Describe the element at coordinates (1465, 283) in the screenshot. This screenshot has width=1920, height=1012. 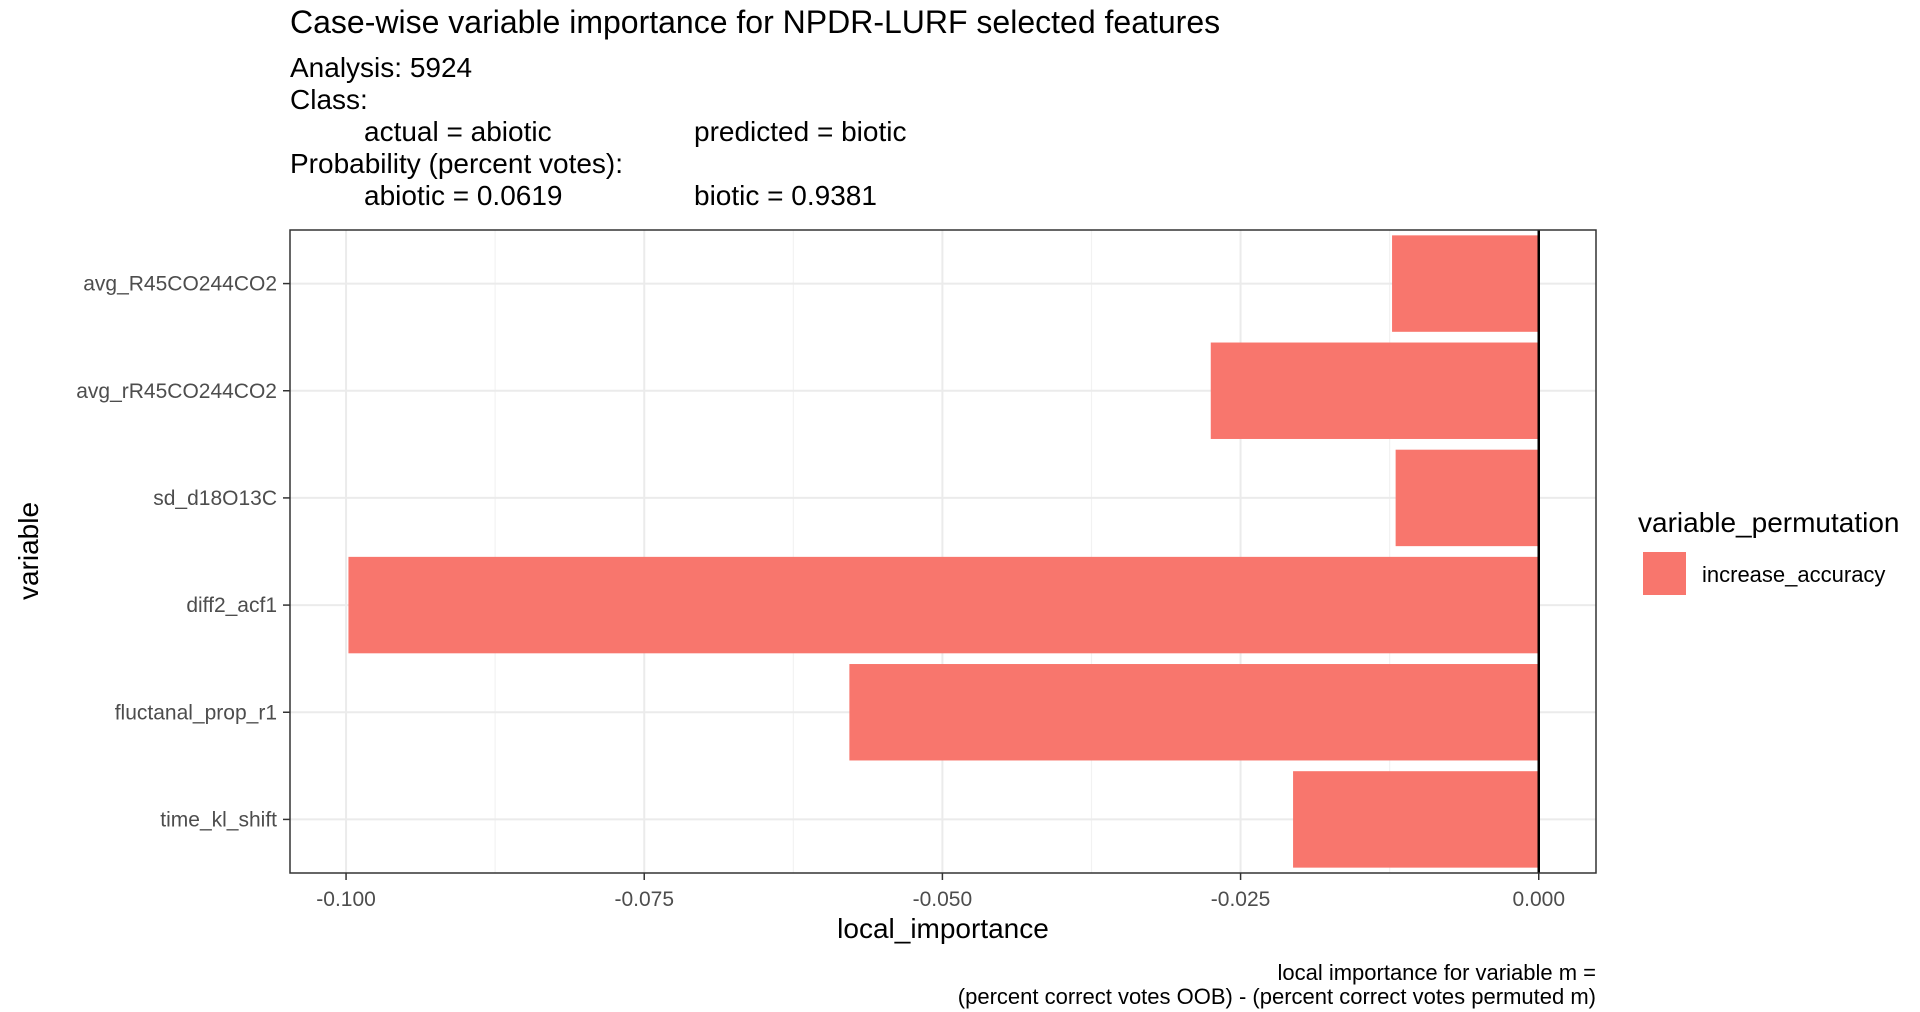
I see `bar-avg_R45CO244CO2` at that location.